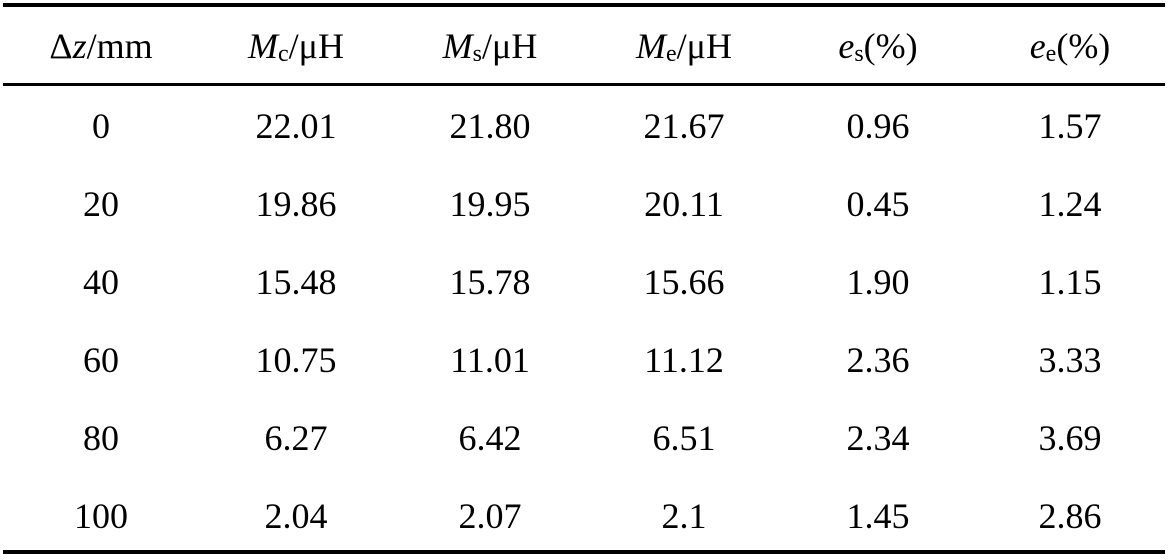  Describe the element at coordinates (101, 438) in the screenshot. I see `table-cell: 80` at that location.